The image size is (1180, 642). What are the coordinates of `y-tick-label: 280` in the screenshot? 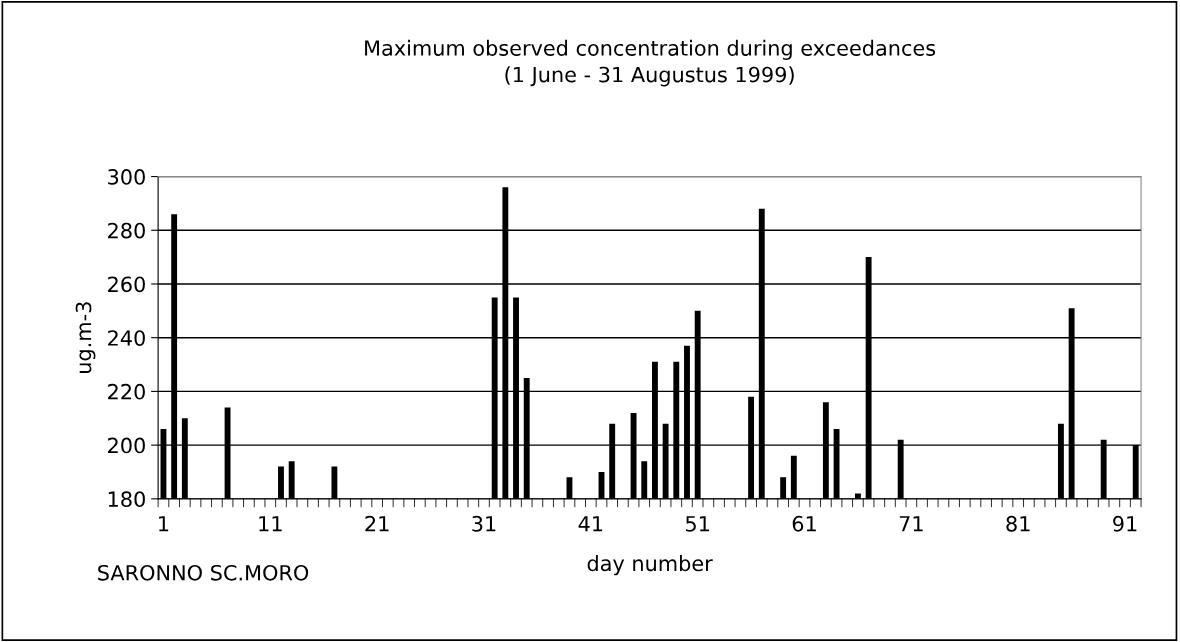 It's located at (126, 230).